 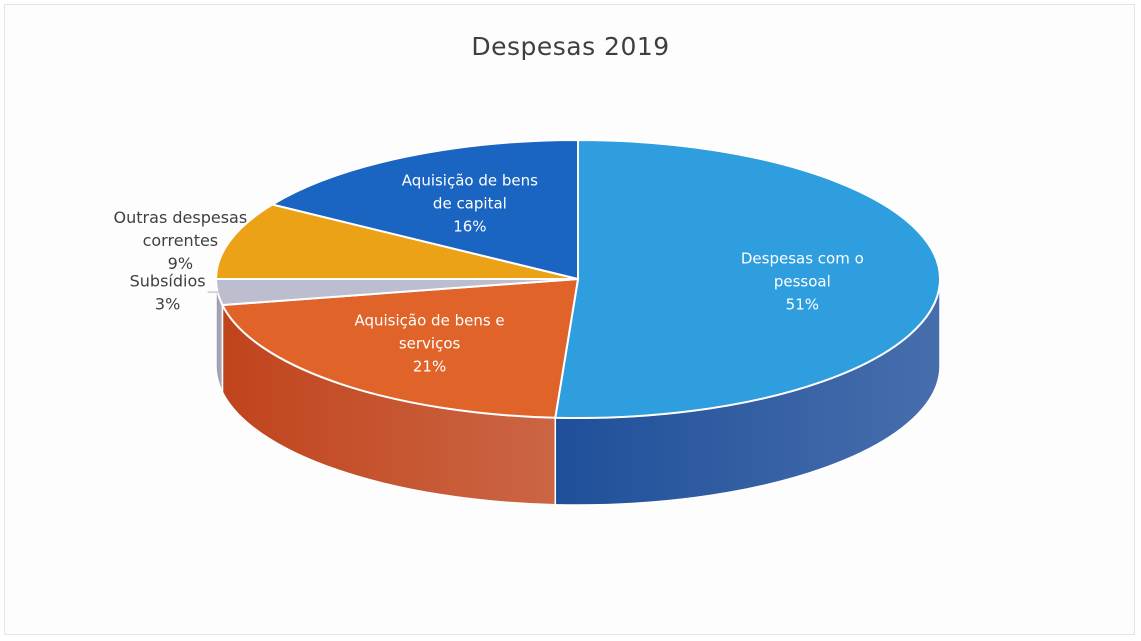 I want to click on pie-slice-aquisicao-de-bens-de-capital, so click(x=424, y=209).